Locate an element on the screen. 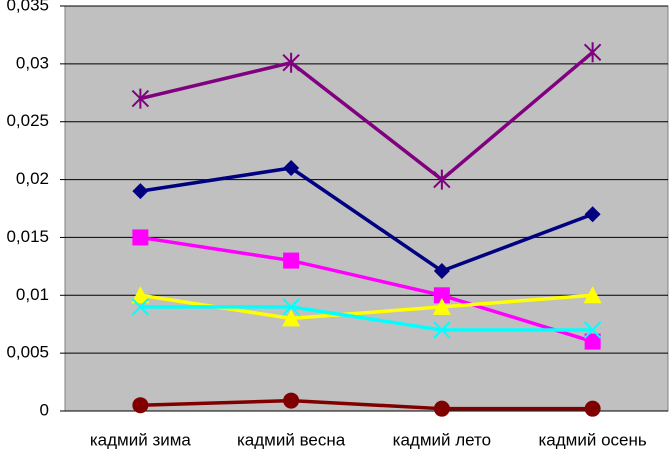 The image size is (672, 452). y-tick-label: 0,03 is located at coordinates (32, 62).